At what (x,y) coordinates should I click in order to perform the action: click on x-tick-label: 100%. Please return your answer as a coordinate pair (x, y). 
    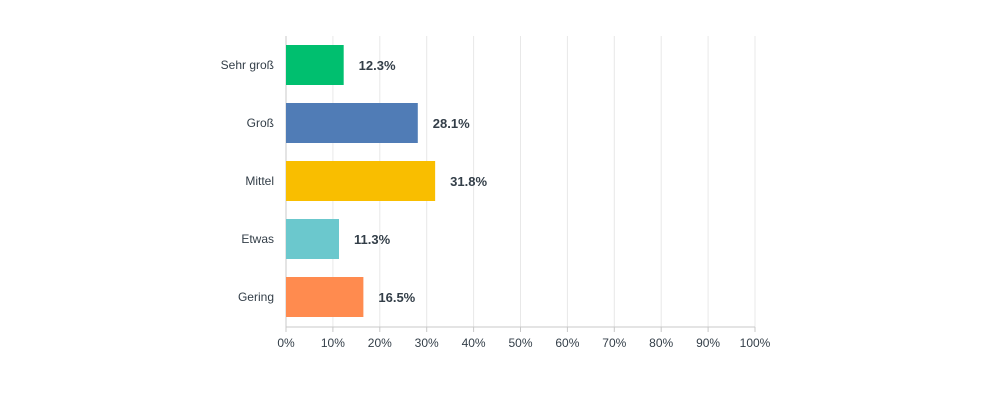
    Looking at the image, I should click on (755, 343).